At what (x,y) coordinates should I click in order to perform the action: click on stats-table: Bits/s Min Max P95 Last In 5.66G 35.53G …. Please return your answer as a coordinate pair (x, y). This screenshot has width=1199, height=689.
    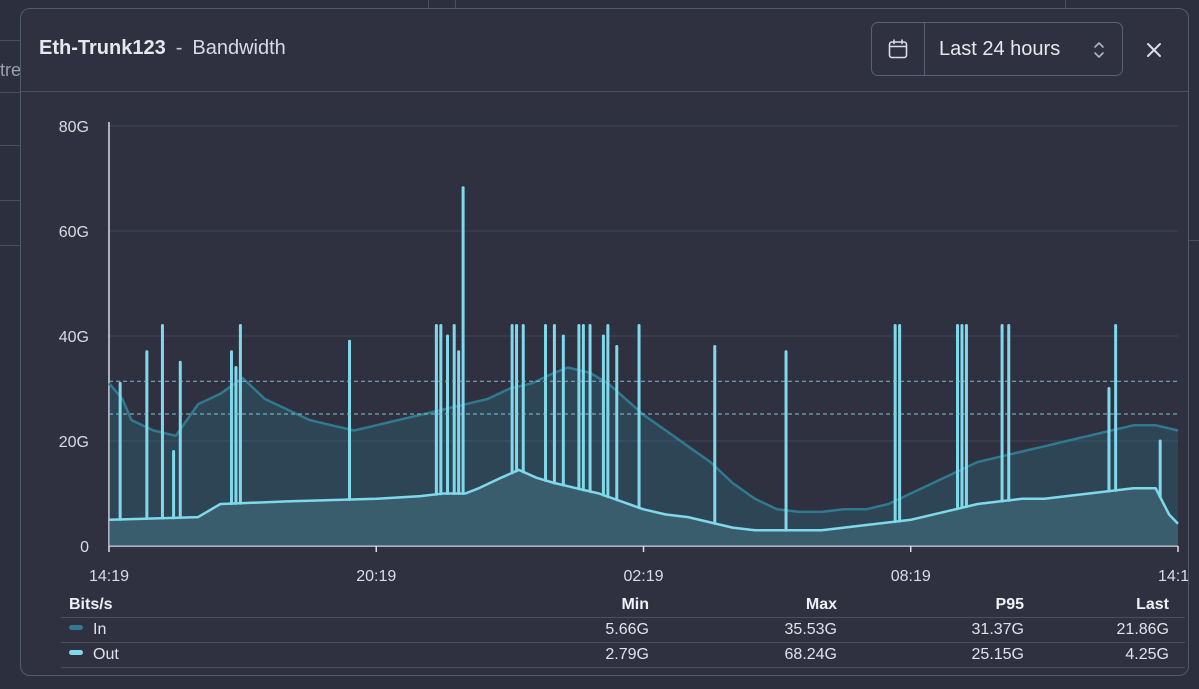
    Looking at the image, I should click on (623, 630).